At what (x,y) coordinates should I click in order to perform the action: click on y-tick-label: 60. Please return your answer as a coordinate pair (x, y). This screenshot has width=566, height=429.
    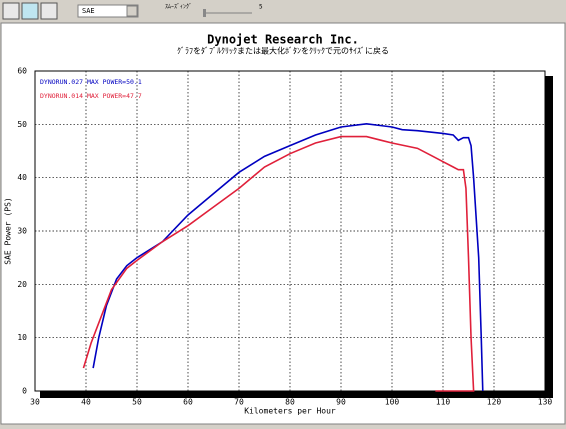
    Looking at the image, I should click on (22, 71).